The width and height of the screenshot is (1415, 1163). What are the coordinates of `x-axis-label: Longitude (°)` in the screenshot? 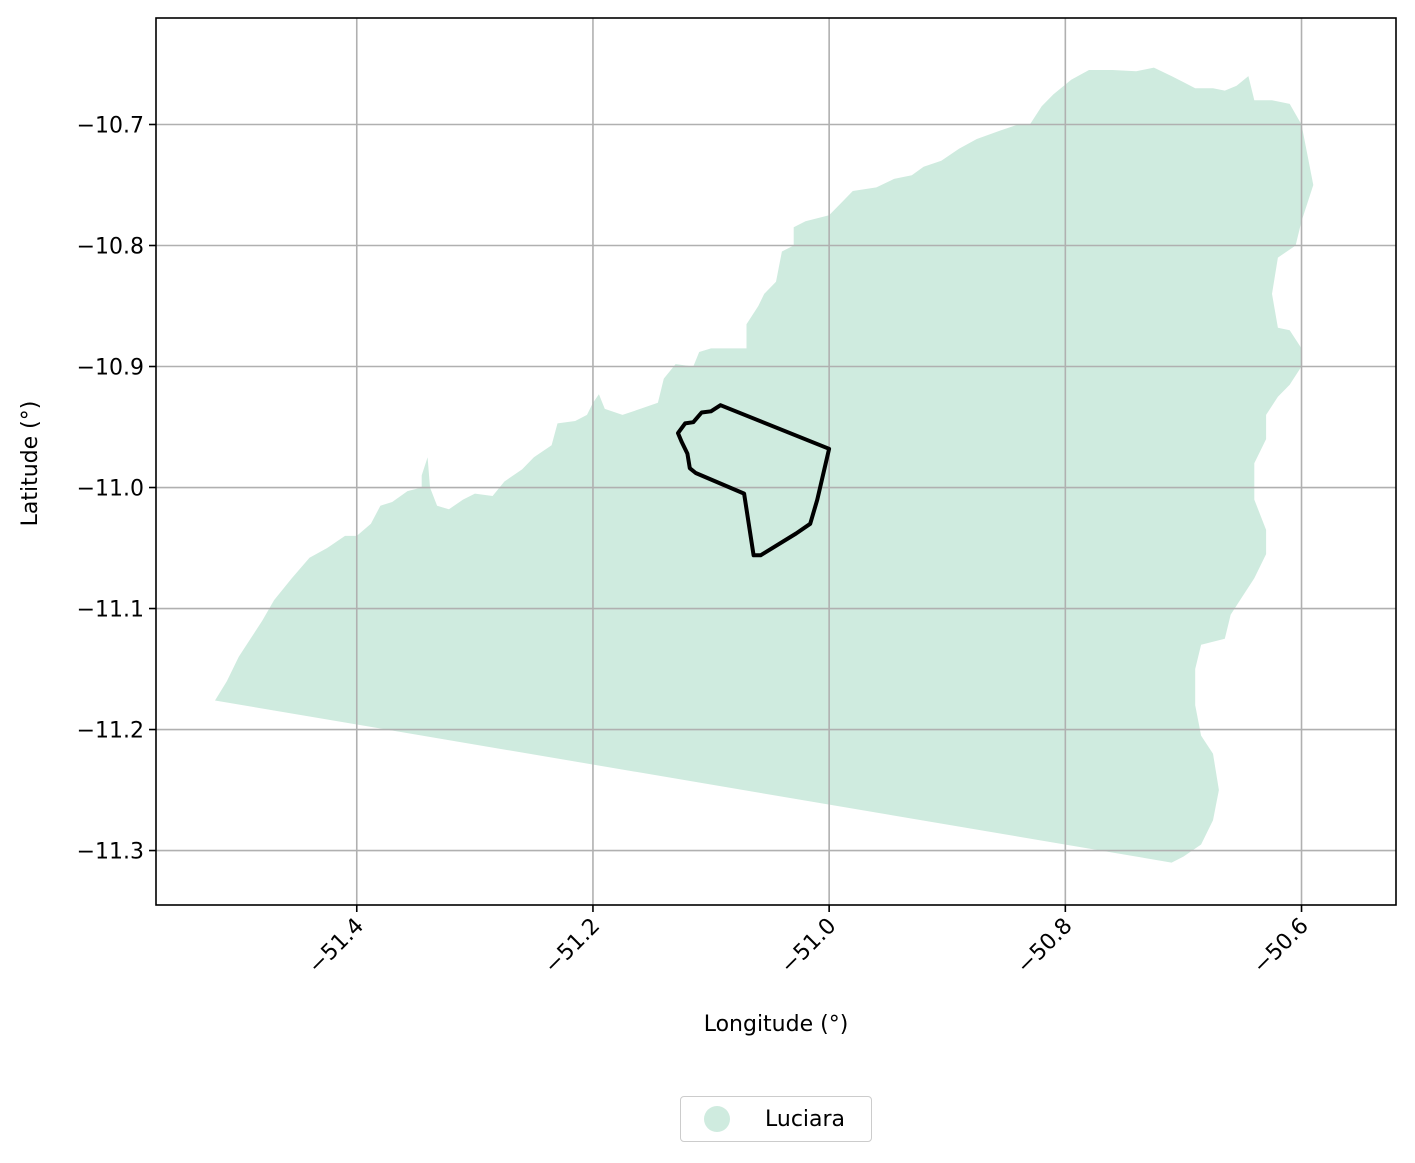 It's located at (776, 1024).